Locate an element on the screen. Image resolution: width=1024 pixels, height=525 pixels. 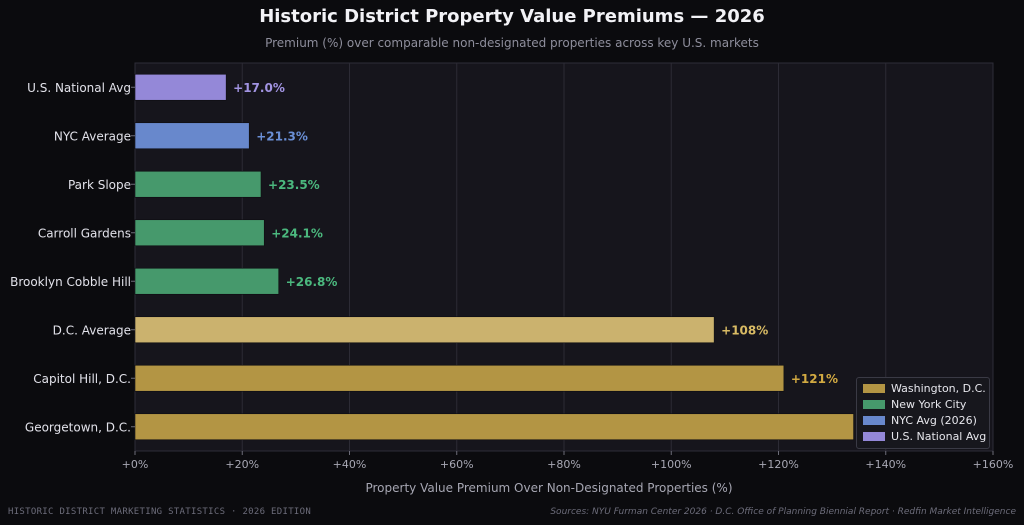
legend-item: NYC Avg (2026) is located at coordinates (920, 420).